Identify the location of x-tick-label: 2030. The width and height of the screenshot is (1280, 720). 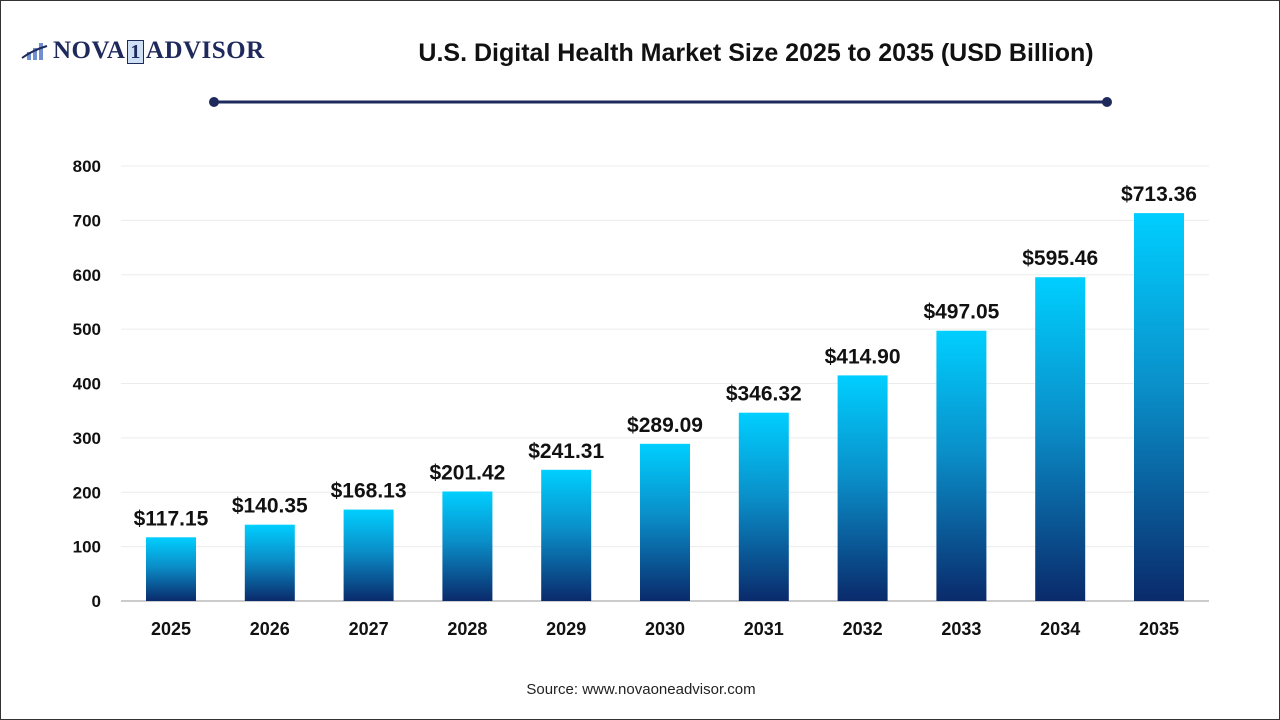
(665, 629).